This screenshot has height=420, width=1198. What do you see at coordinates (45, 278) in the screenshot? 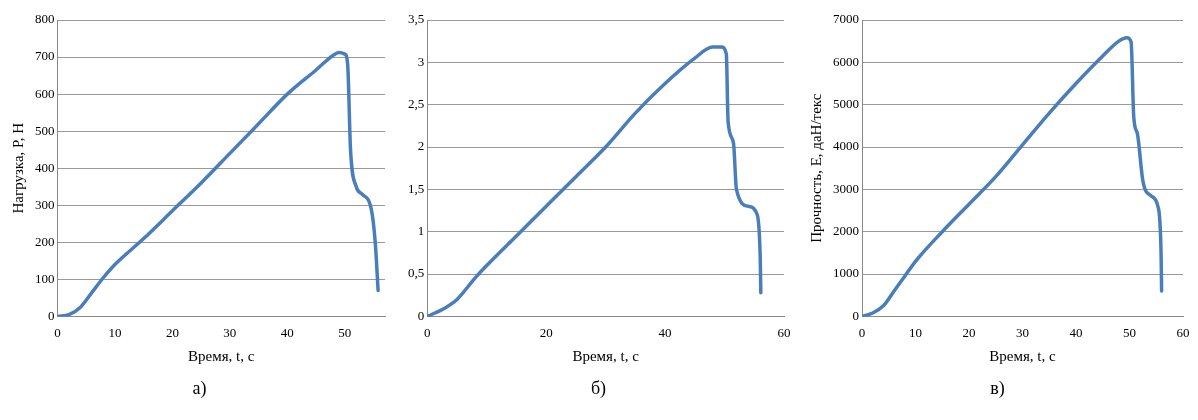
I see `y-tick-label: 100` at bounding box center [45, 278].